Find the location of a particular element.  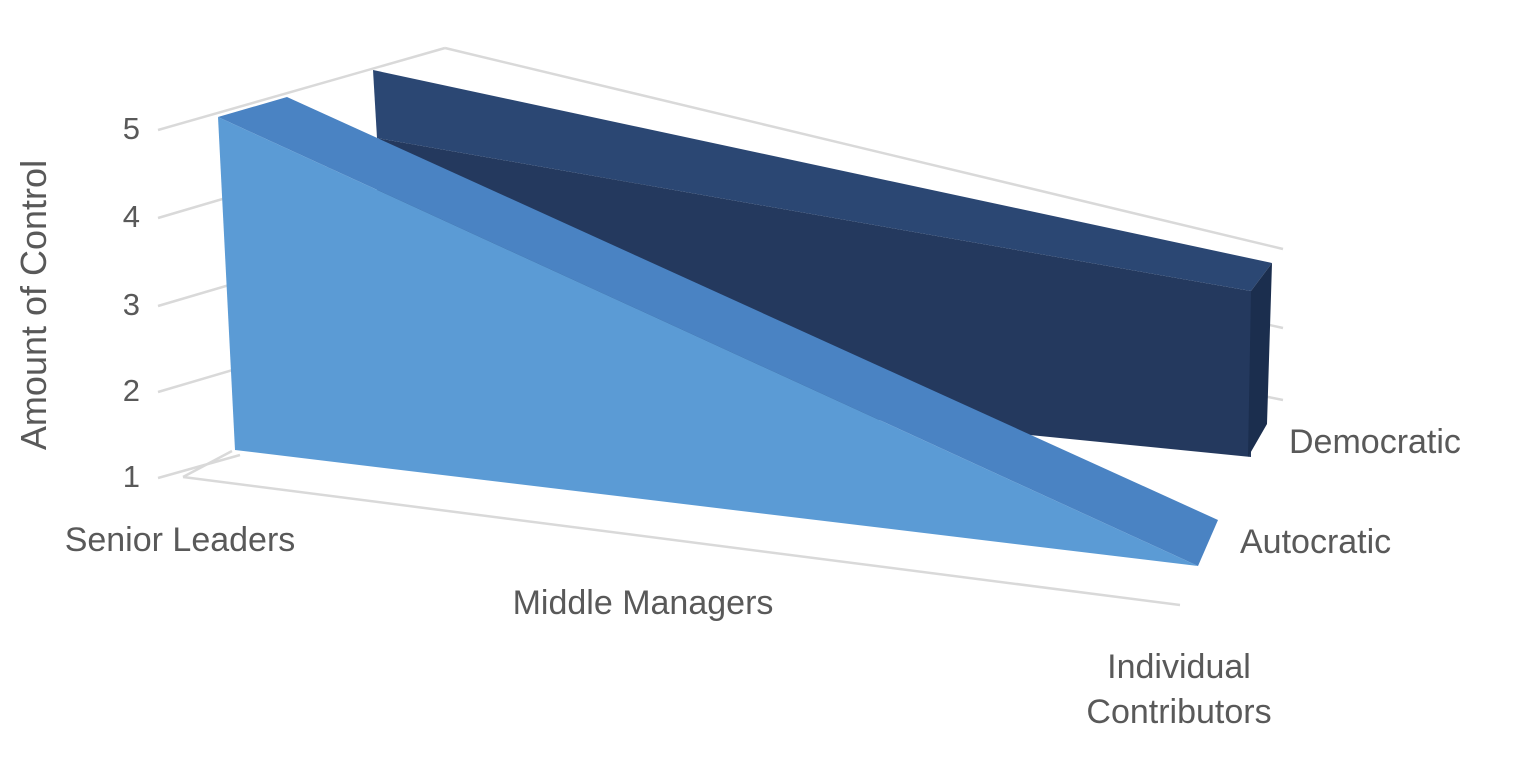

category-label-senior-leaders: Senior Leaders is located at coordinates (180, 540).